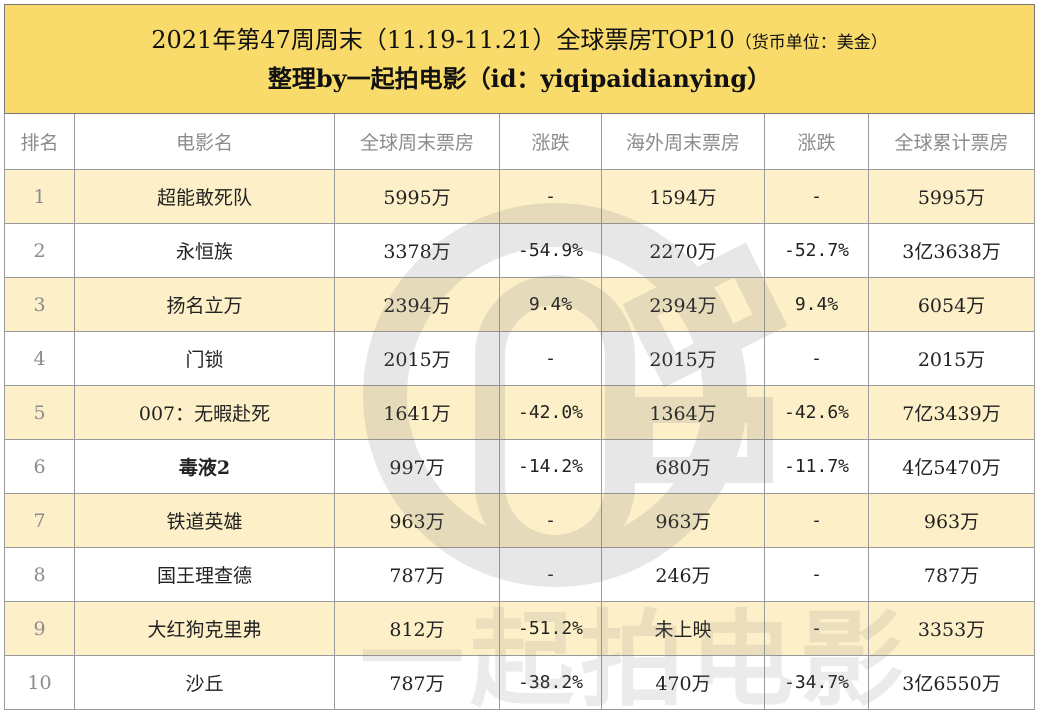 This screenshot has width=1038, height=726. I want to click on cell-overseas-weekend: 246万, so click(683, 574).